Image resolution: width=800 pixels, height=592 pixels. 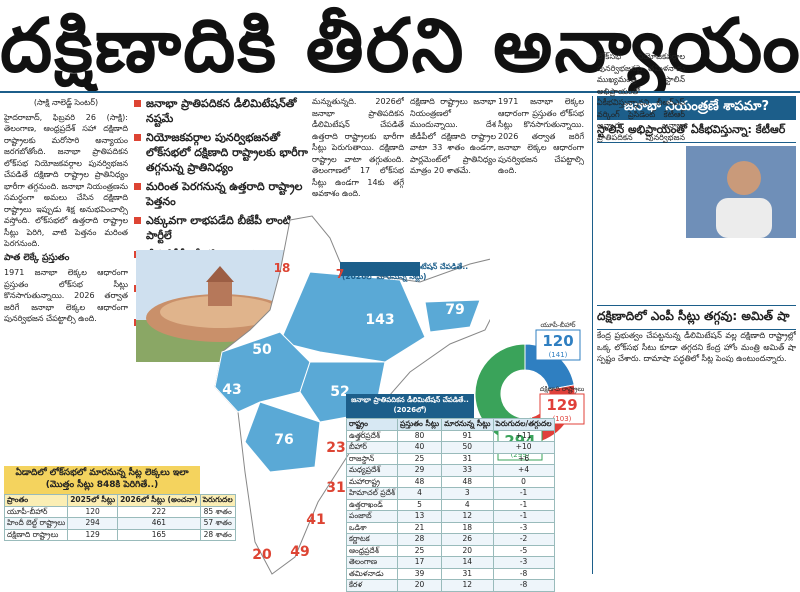 I want to click on table-row: తెలంగాణ 17 14 -3, so click(x=450, y=562).